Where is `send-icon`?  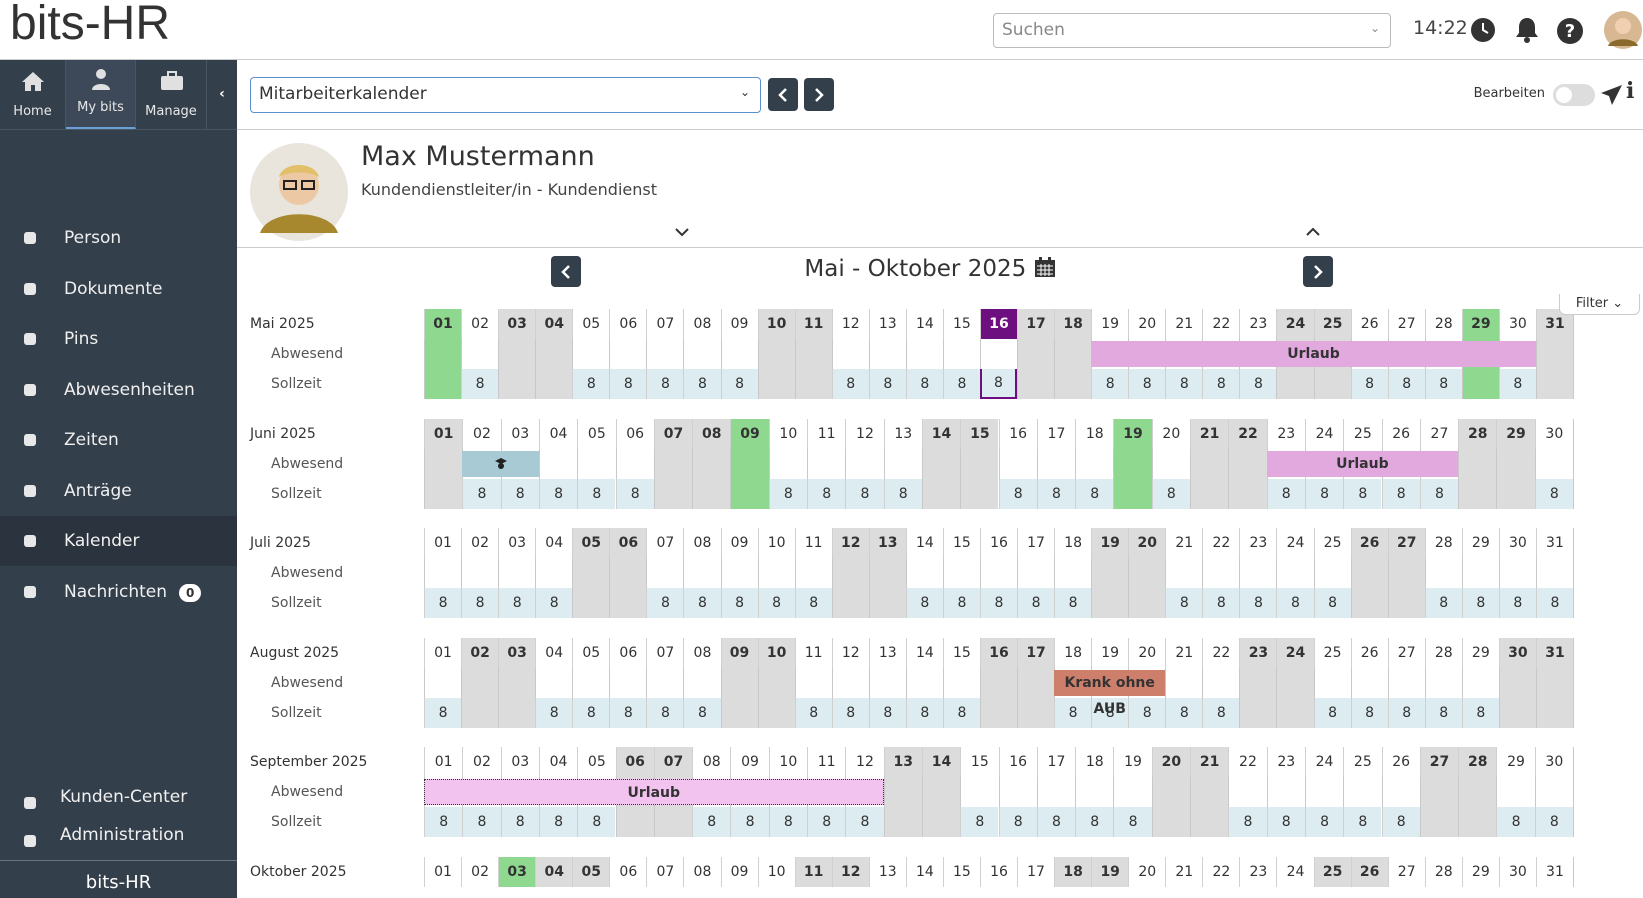
send-icon is located at coordinates (1612, 95).